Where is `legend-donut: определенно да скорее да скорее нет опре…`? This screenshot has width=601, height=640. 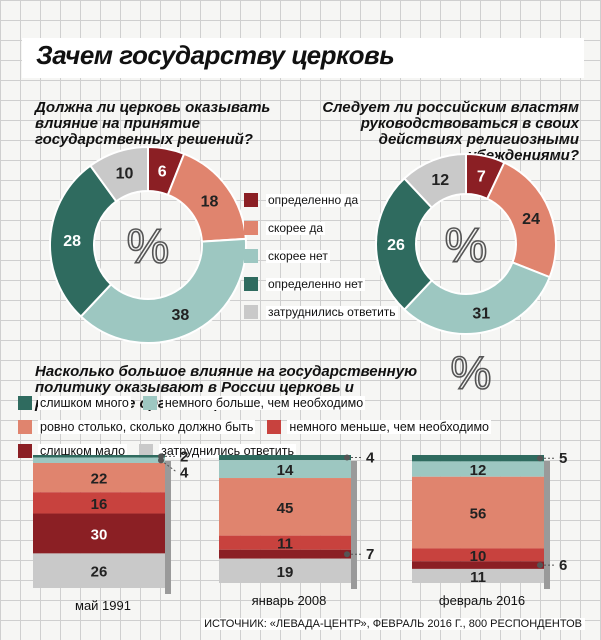
legend-donut: определенно да скорее да скорее нет опре… is located at coordinates (321, 260).